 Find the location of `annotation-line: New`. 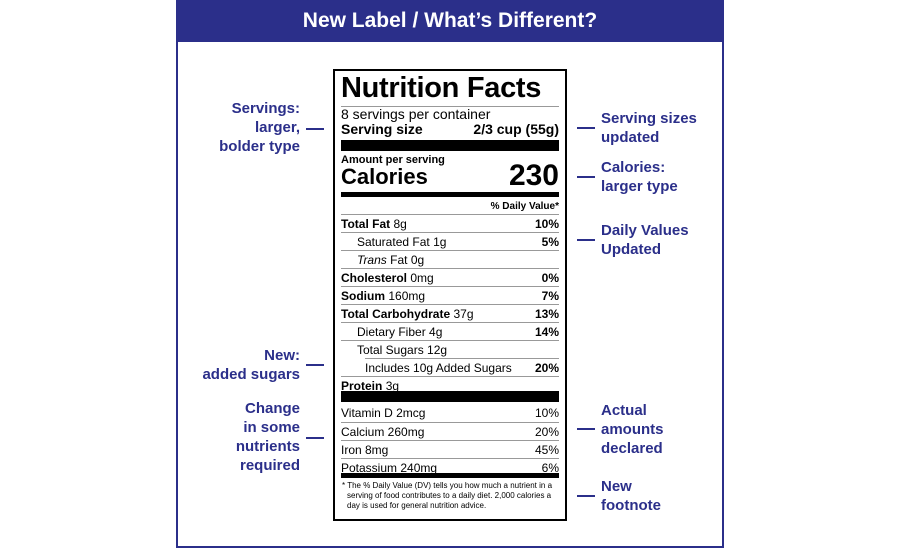

annotation-line: New is located at coordinates (616, 486).